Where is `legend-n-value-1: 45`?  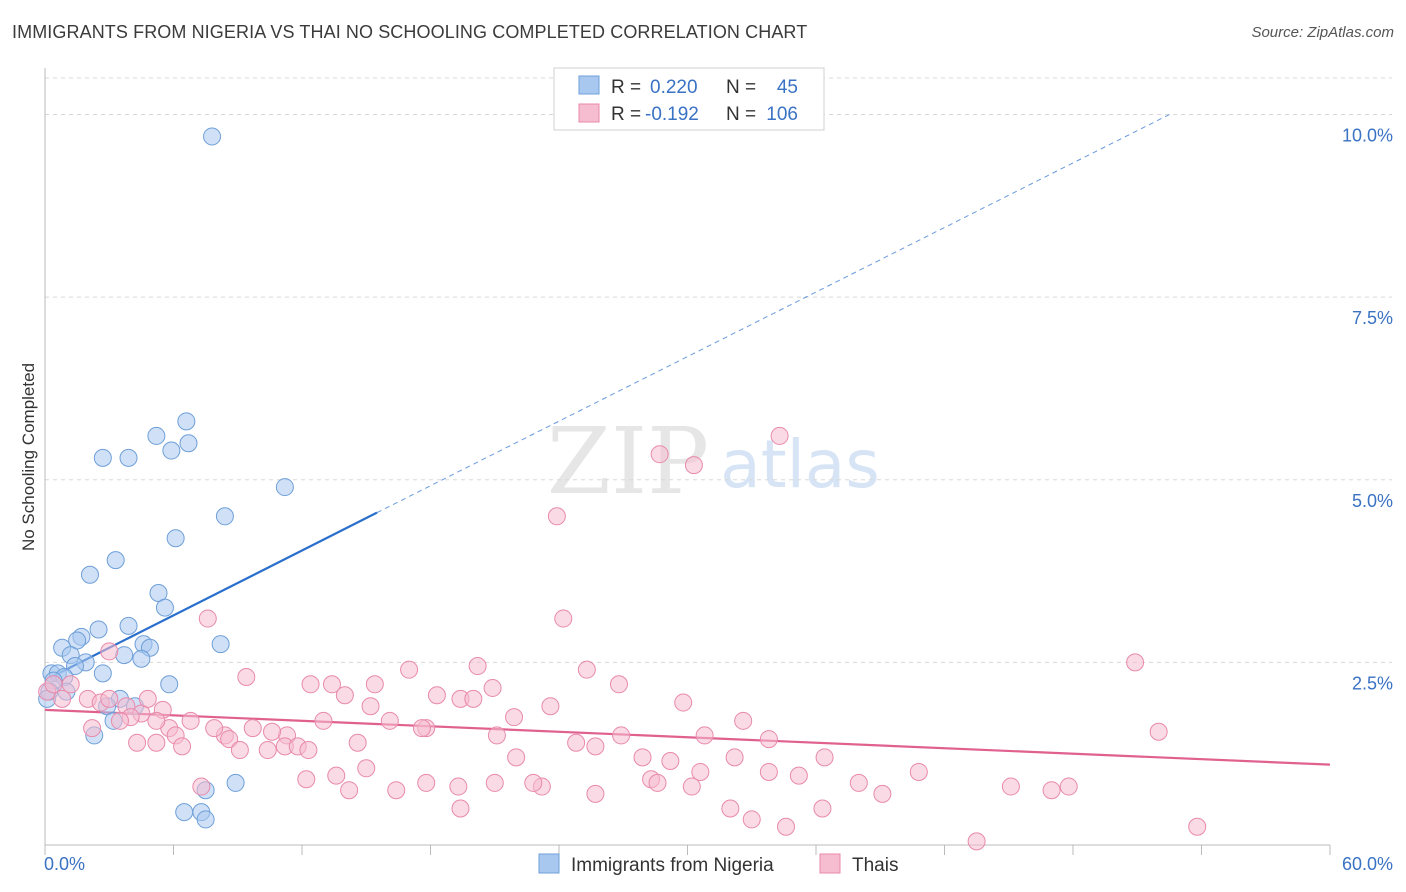 legend-n-value-1: 45 is located at coordinates (787, 87).